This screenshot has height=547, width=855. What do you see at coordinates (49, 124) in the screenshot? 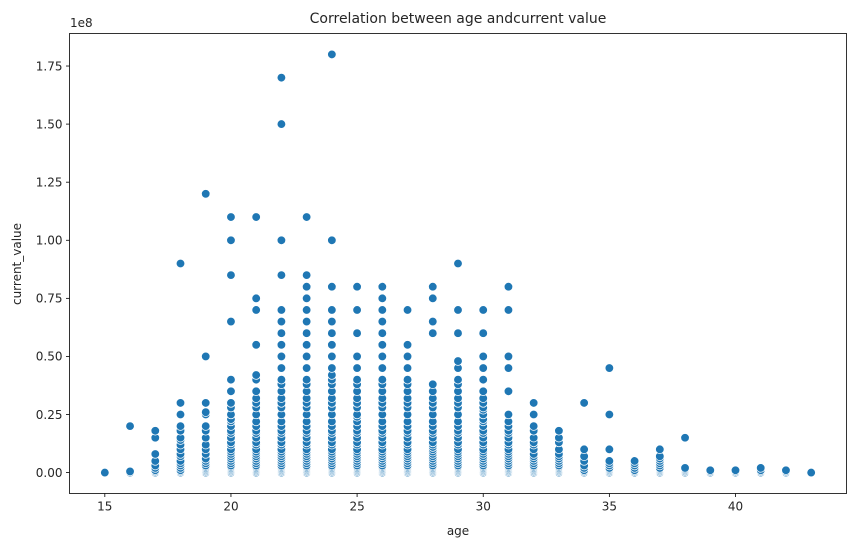
I see `y-tick-label: 1.50` at bounding box center [49, 124].